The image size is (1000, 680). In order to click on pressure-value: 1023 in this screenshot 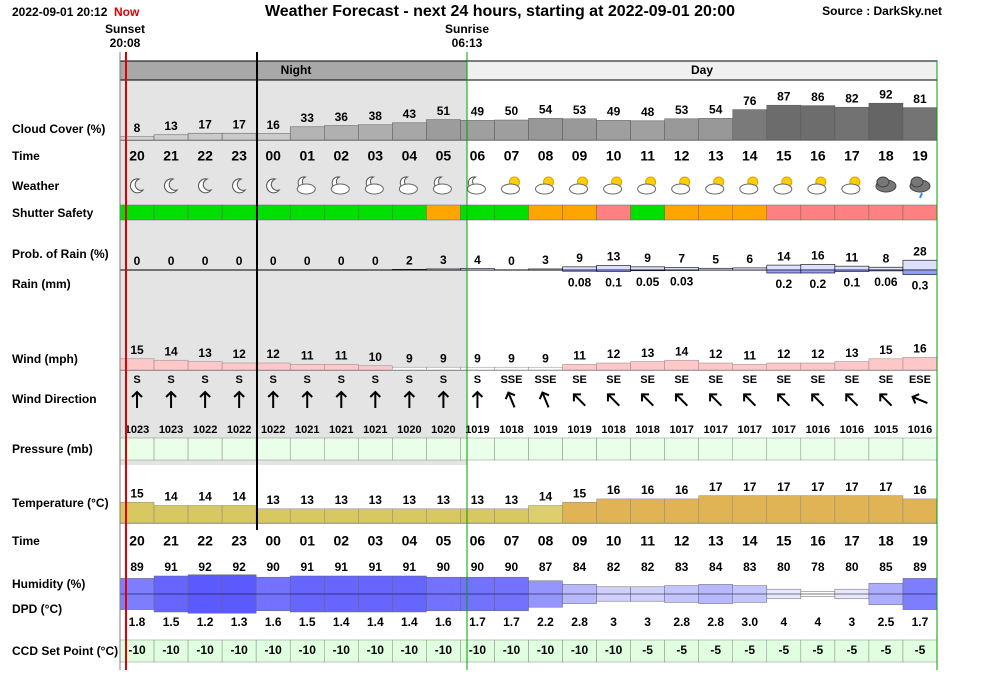, I will do `click(171, 430)`.